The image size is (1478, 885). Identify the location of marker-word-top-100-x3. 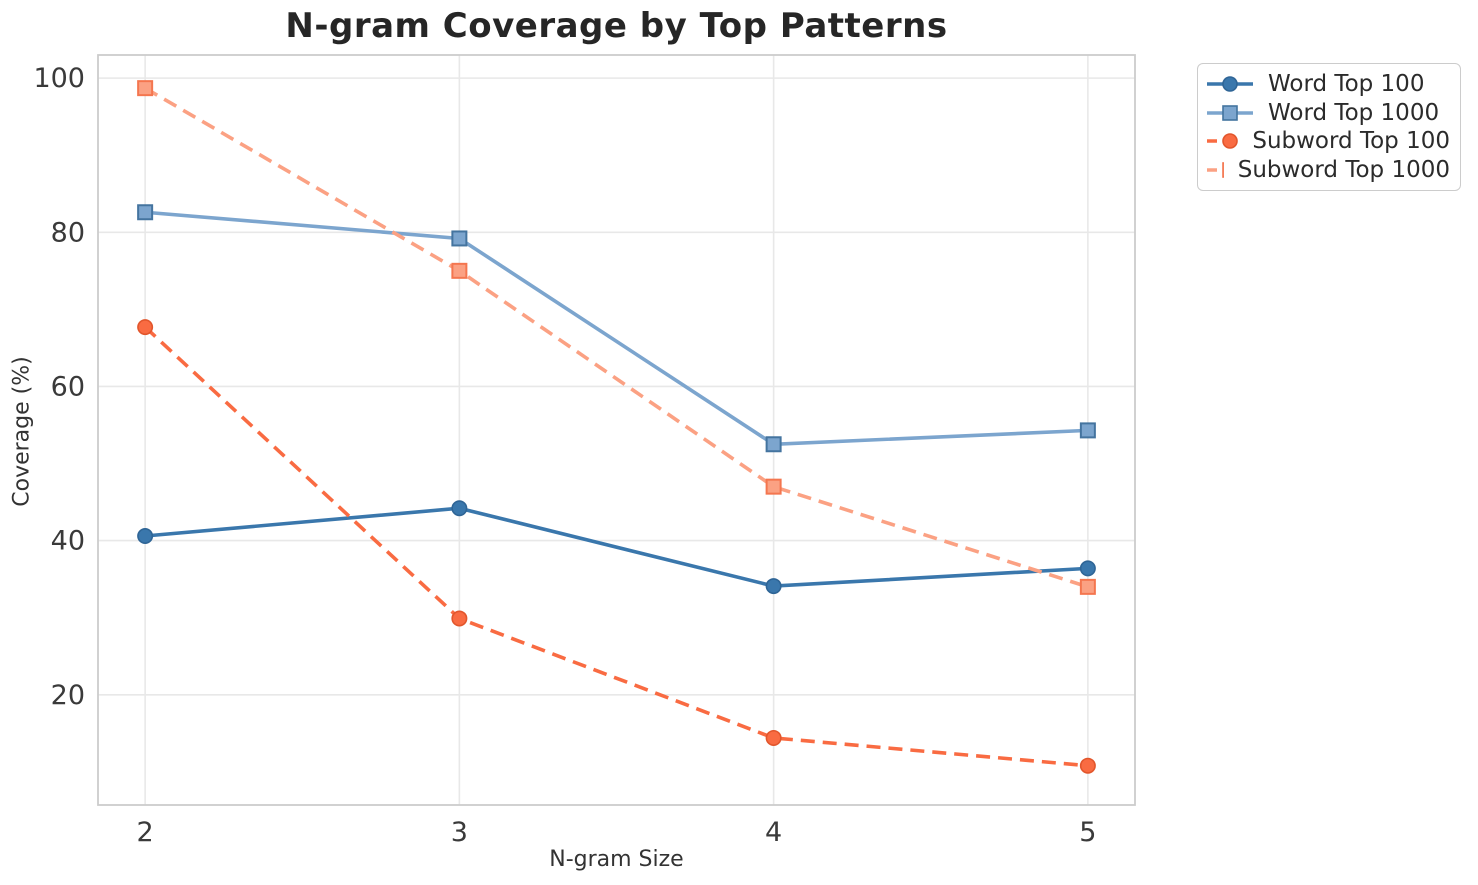
(459, 508).